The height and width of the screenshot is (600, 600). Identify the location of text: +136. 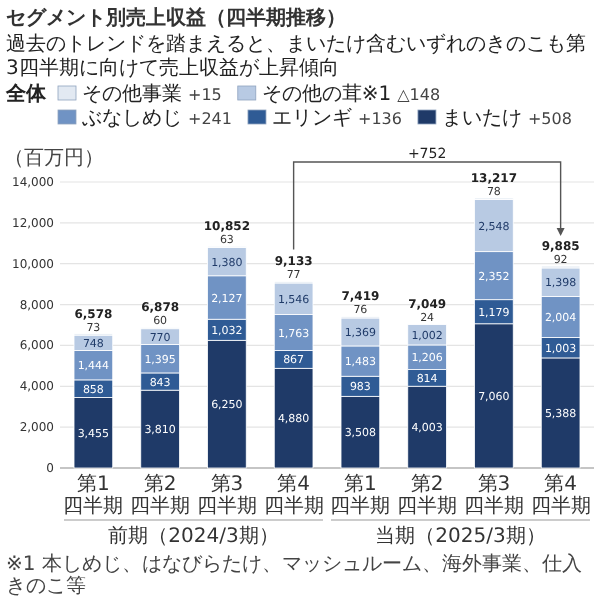
(379, 119).